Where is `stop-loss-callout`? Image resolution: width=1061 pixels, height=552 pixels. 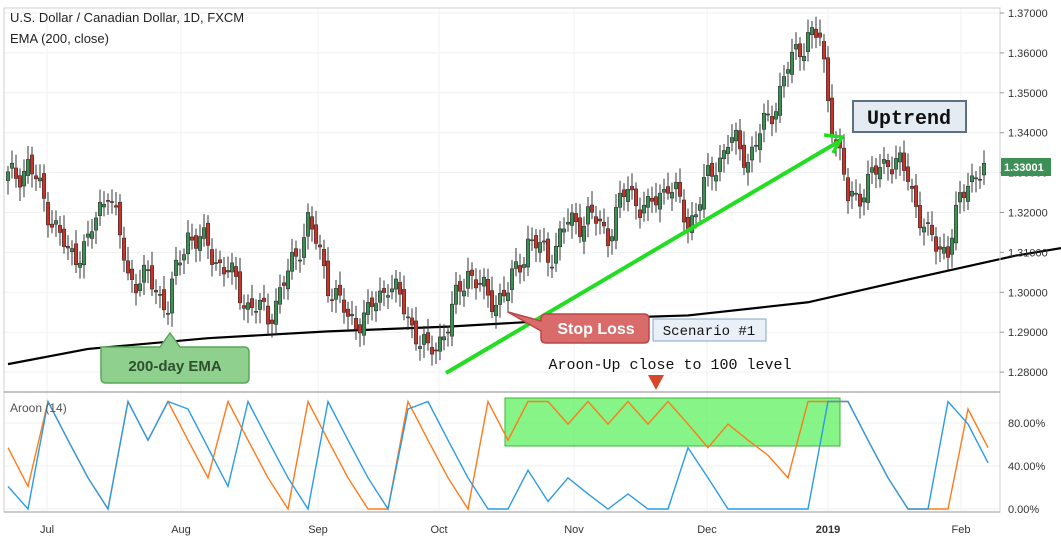 stop-loss-callout is located at coordinates (578, 327).